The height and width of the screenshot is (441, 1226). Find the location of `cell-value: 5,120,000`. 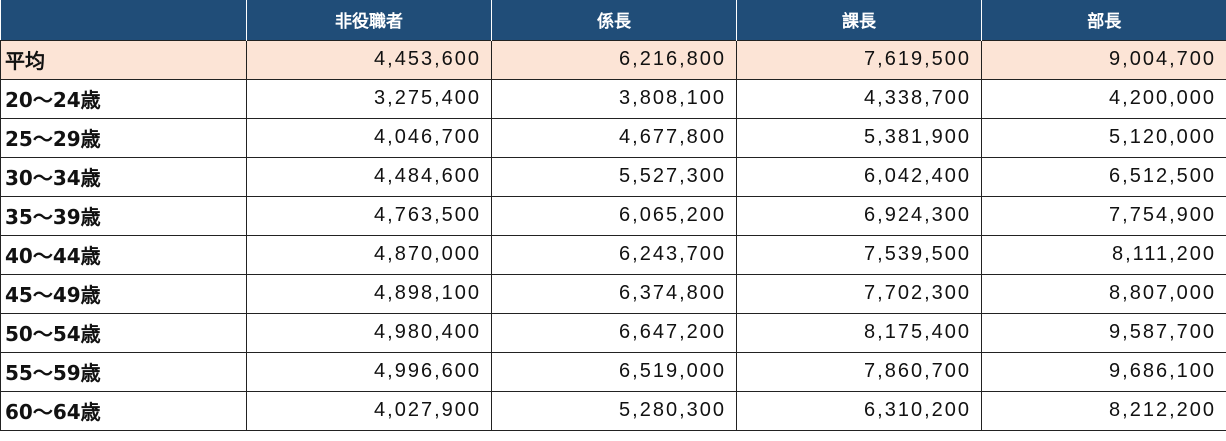

cell-value: 5,120,000 is located at coordinates (1103, 137).